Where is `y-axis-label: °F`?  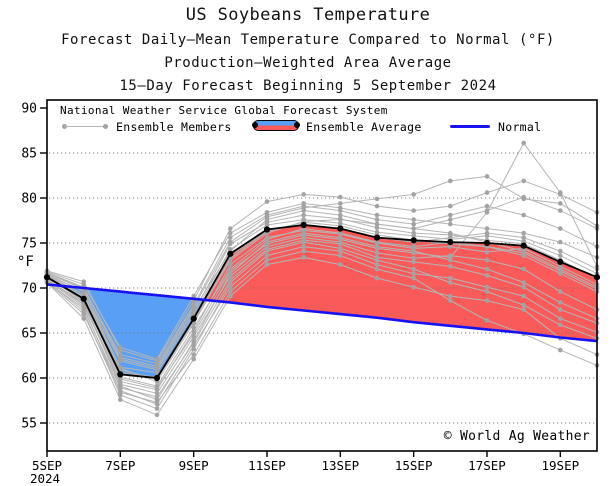 y-axis-label: °F is located at coordinates (25, 262).